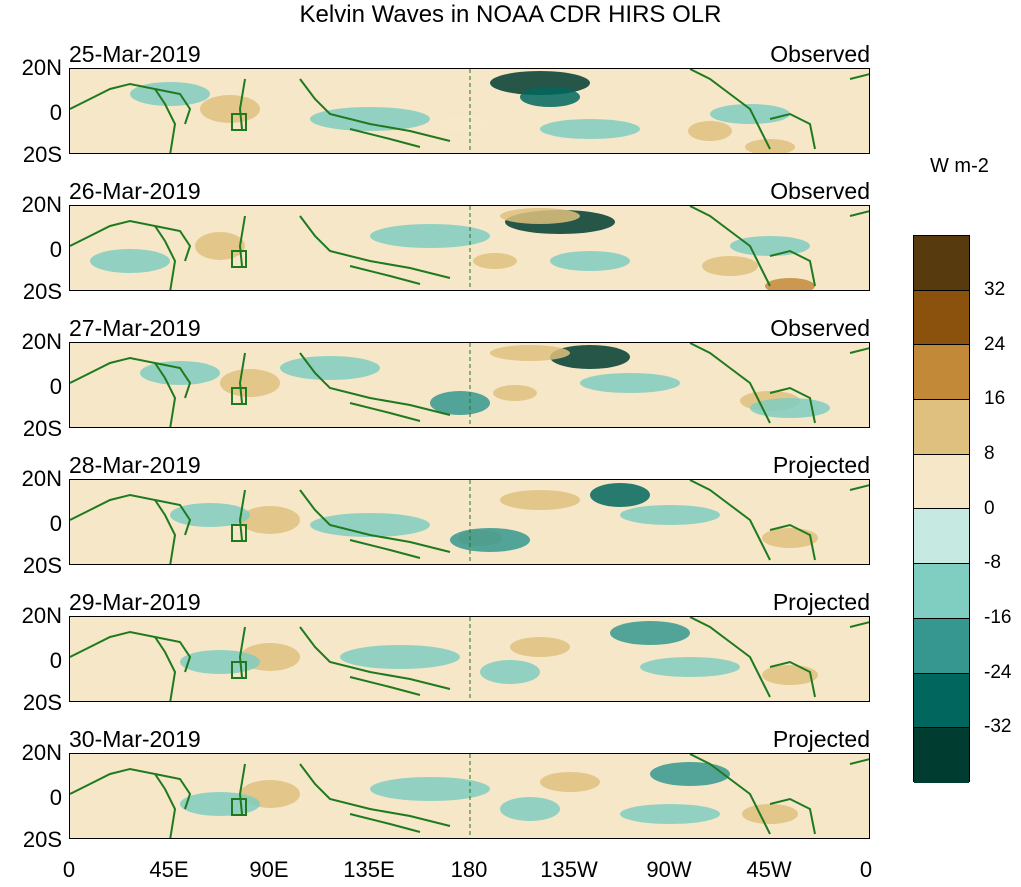 This screenshot has height=887, width=1021. Describe the element at coordinates (135, 54) in the screenshot. I see `panel-date: 25-Mar-2019` at that location.